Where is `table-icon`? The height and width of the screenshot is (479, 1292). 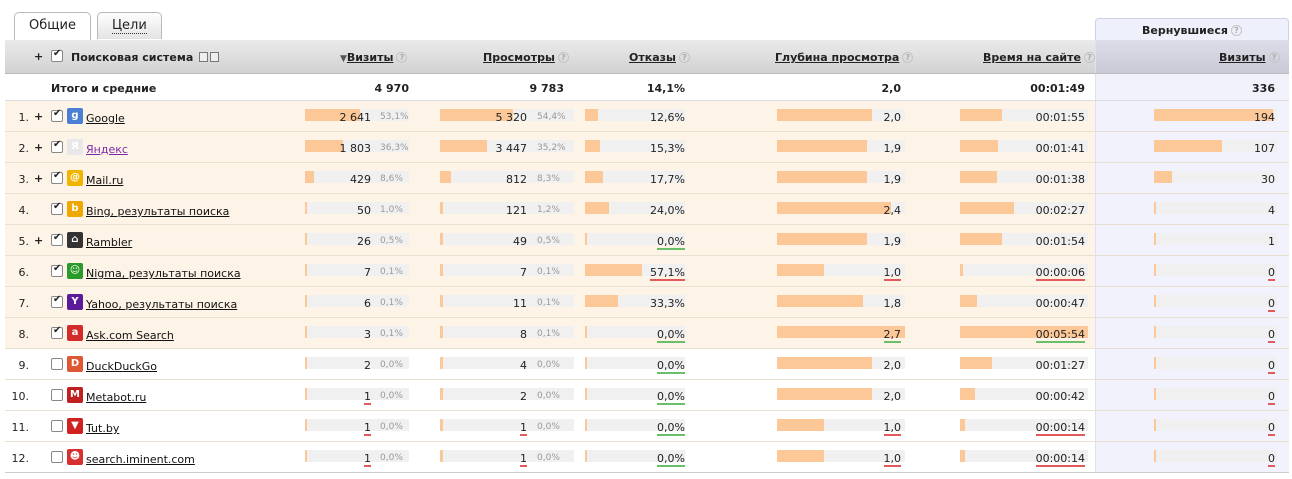 table-icon is located at coordinates (215, 57).